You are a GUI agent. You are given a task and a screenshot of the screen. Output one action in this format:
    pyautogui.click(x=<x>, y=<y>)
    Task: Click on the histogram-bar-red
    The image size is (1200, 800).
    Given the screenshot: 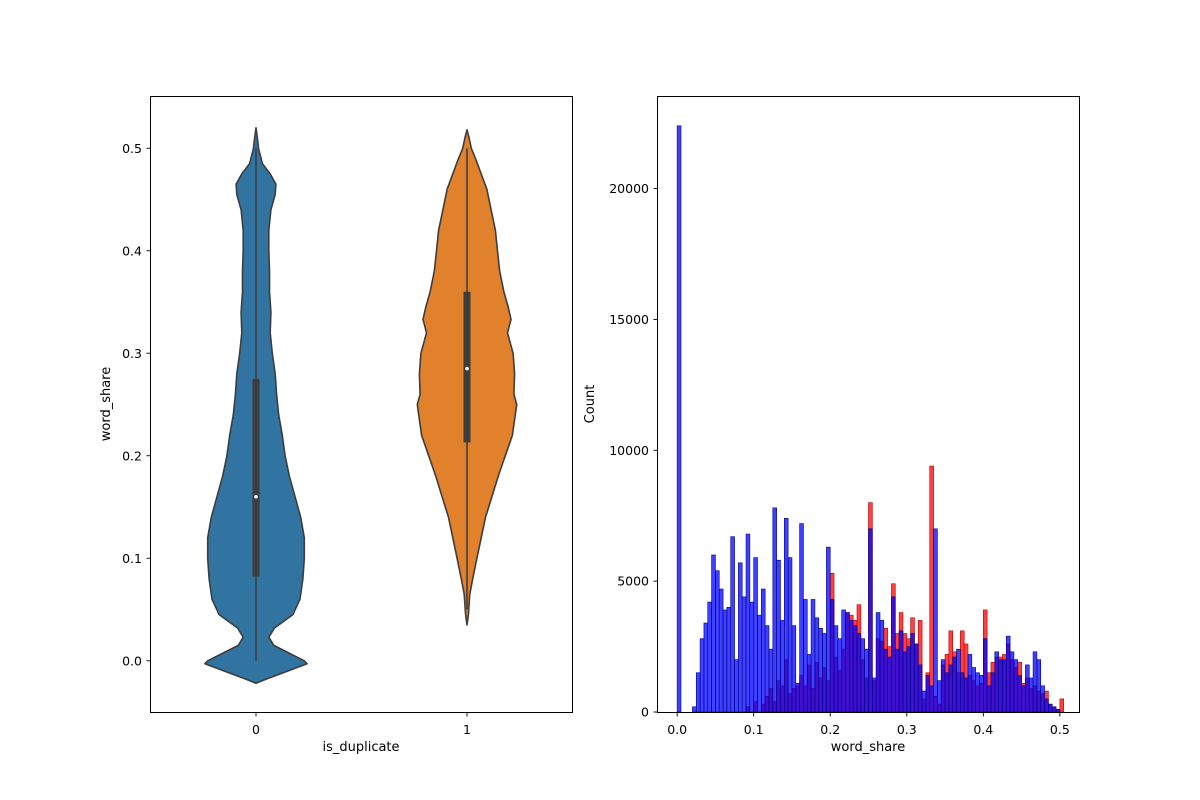 What is the action you would take?
    pyautogui.click(x=1061, y=705)
    